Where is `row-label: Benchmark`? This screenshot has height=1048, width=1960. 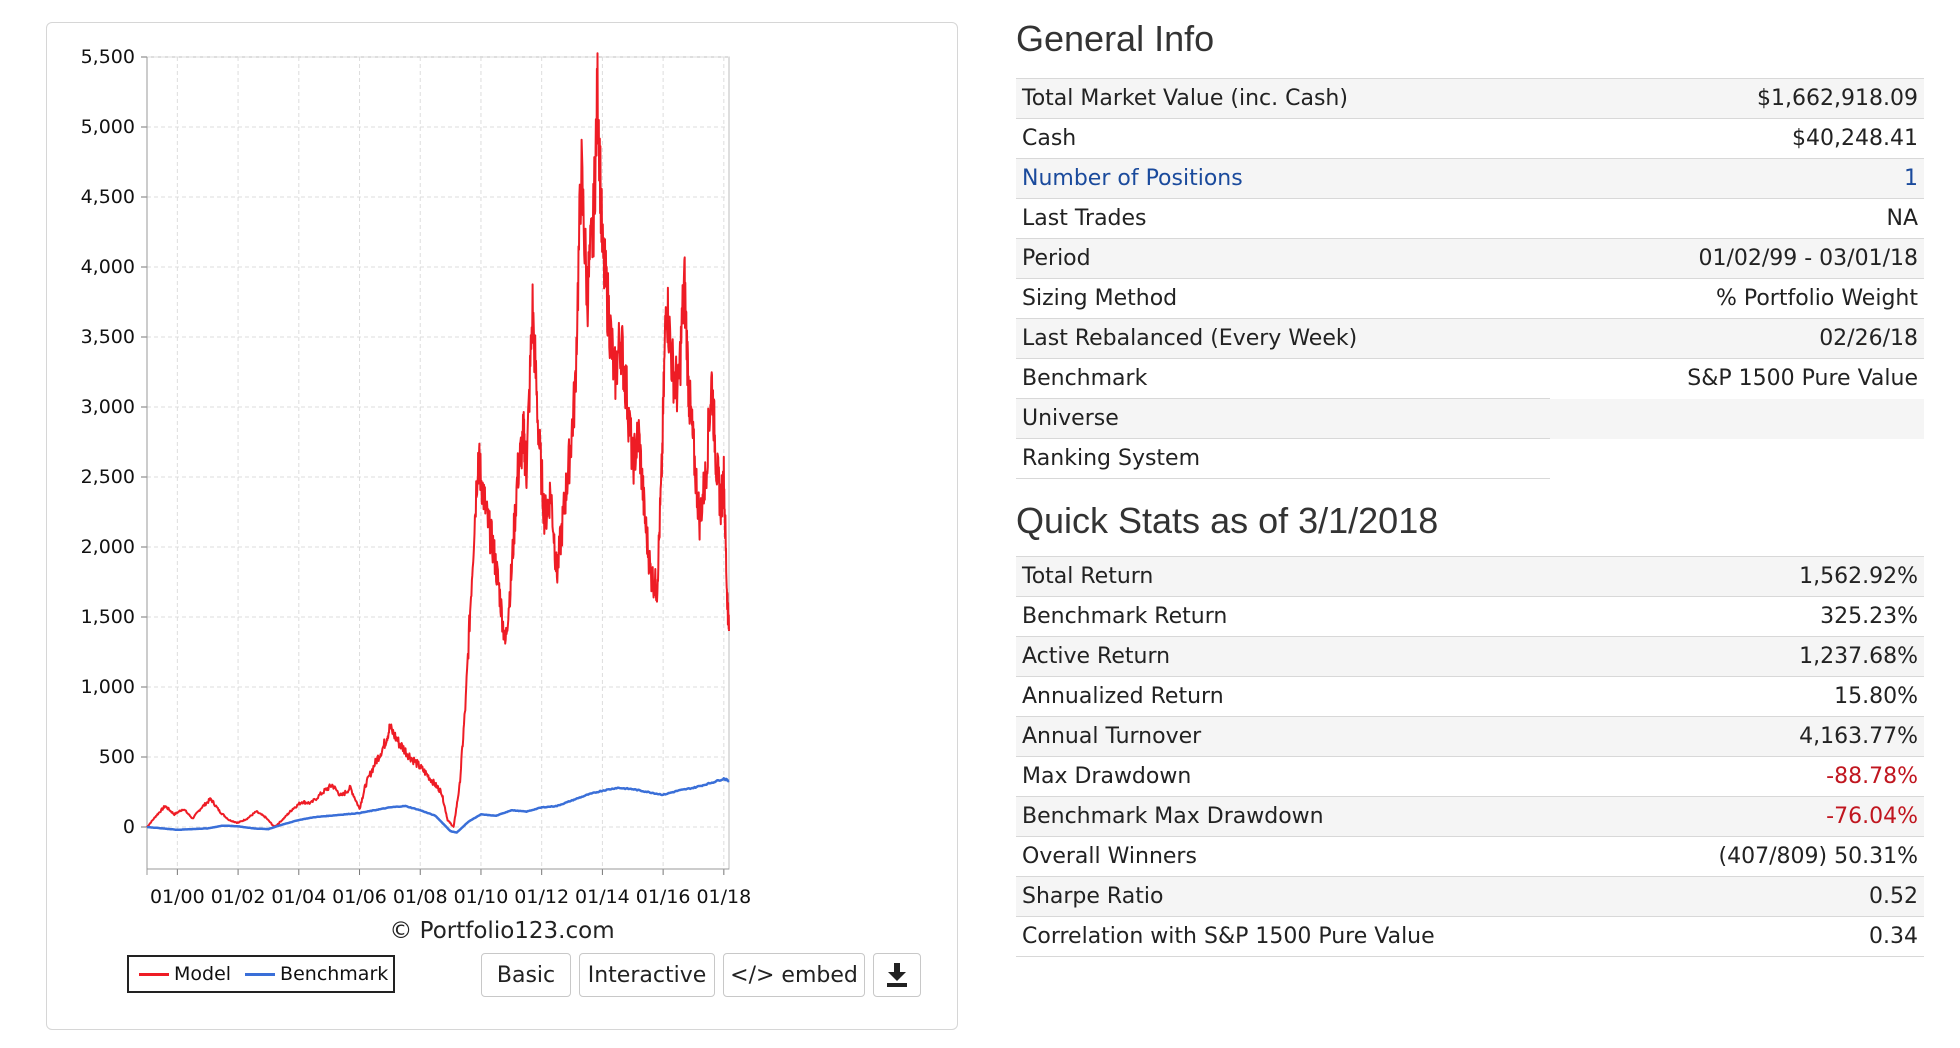
row-label: Benchmark is located at coordinates (1283, 378).